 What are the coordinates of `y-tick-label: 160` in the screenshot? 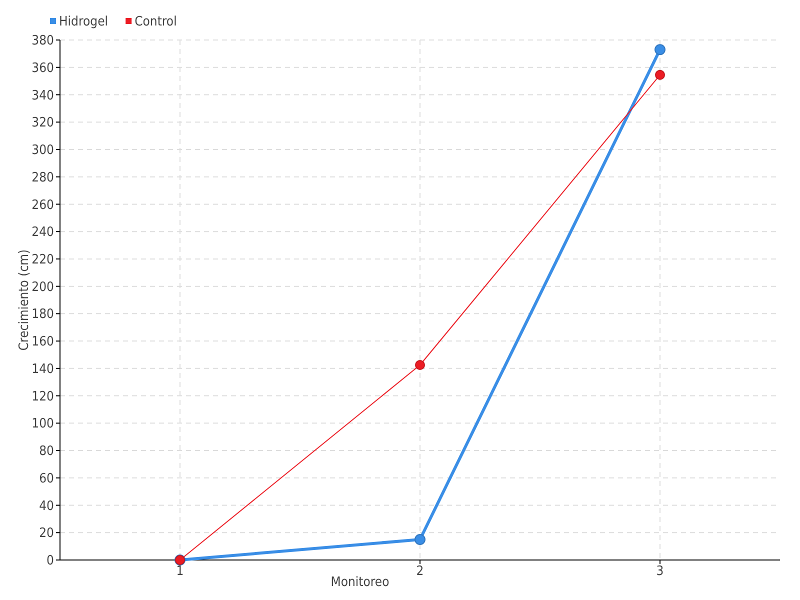 It's located at (43, 342).